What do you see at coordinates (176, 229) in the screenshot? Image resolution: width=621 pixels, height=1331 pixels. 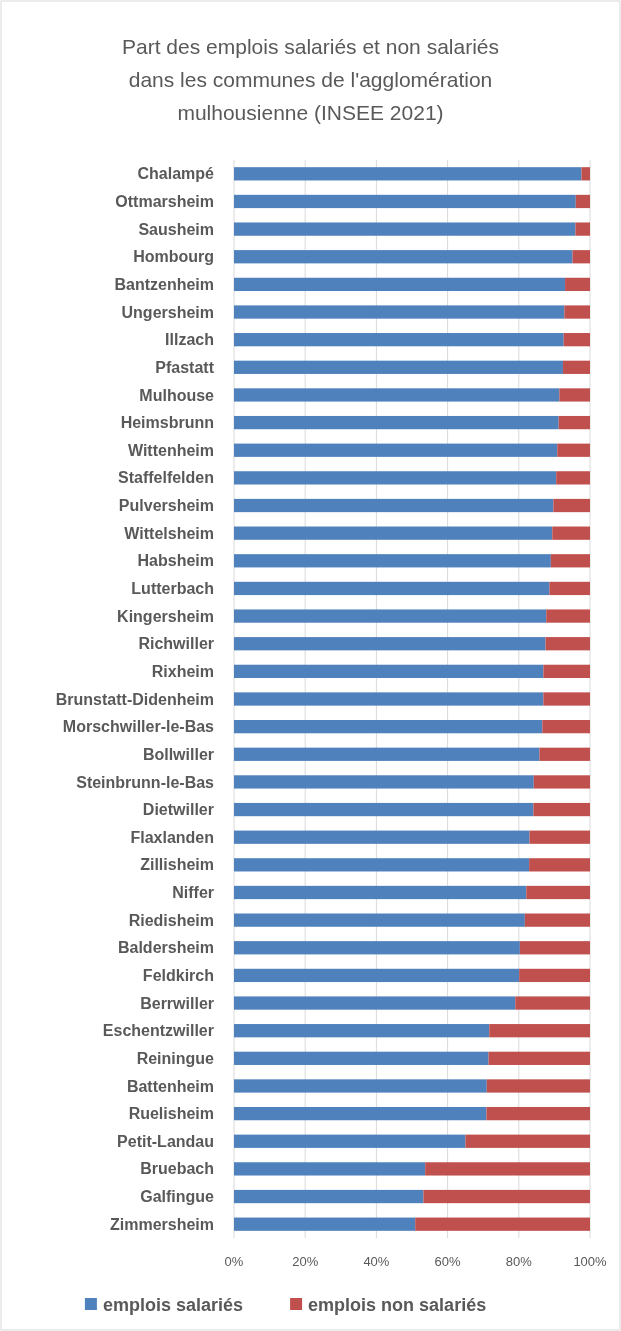 I see `y-tick-label: Sausheim` at bounding box center [176, 229].